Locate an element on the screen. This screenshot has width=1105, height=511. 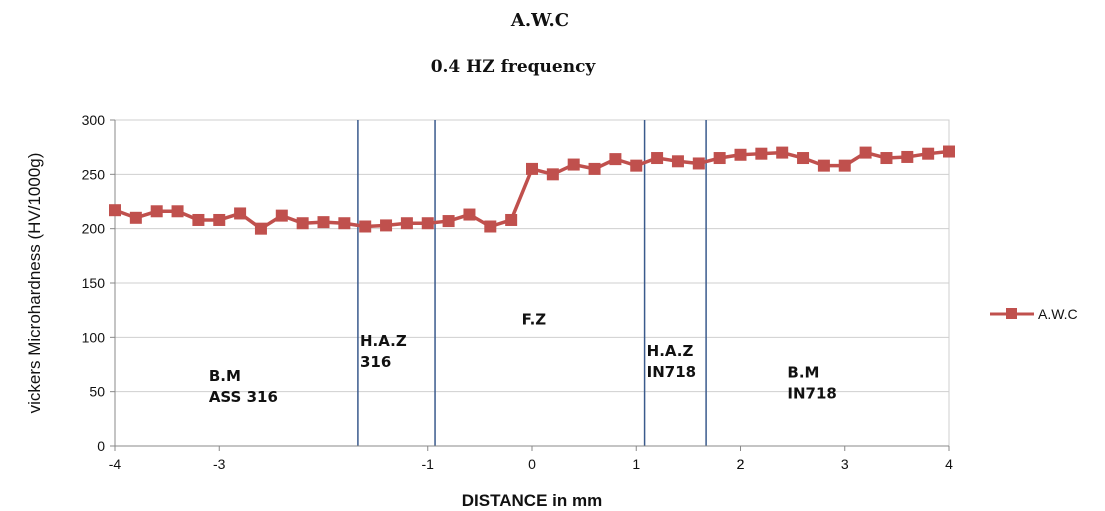
region-label: H.A.Z 316 is located at coordinates (383, 351).